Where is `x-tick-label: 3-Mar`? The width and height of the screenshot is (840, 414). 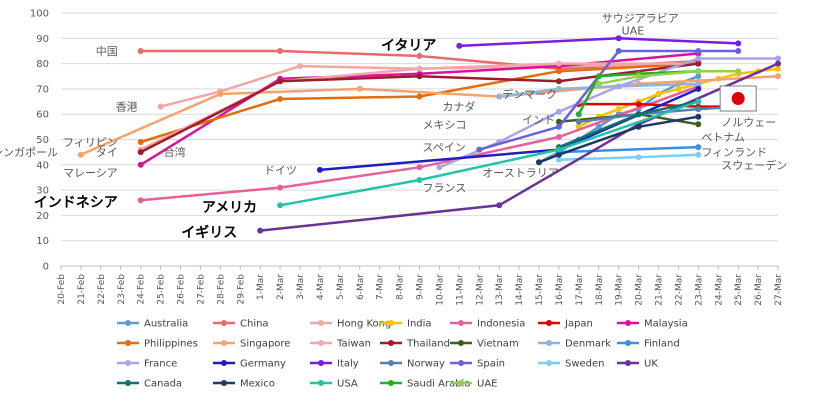 x-tick-label: 3-Mar is located at coordinates (301, 287).